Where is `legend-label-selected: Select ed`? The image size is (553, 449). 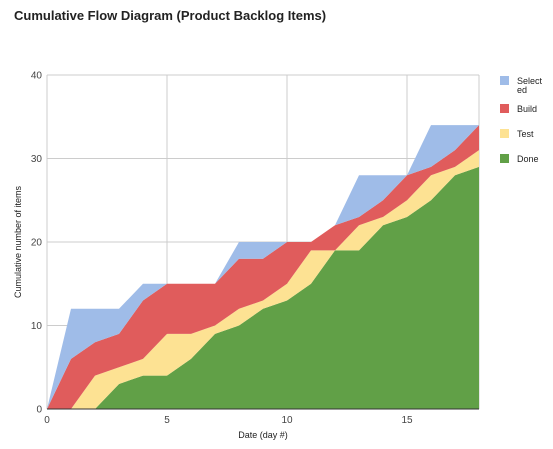
legend-label-selected: Select ed is located at coordinates (530, 85).